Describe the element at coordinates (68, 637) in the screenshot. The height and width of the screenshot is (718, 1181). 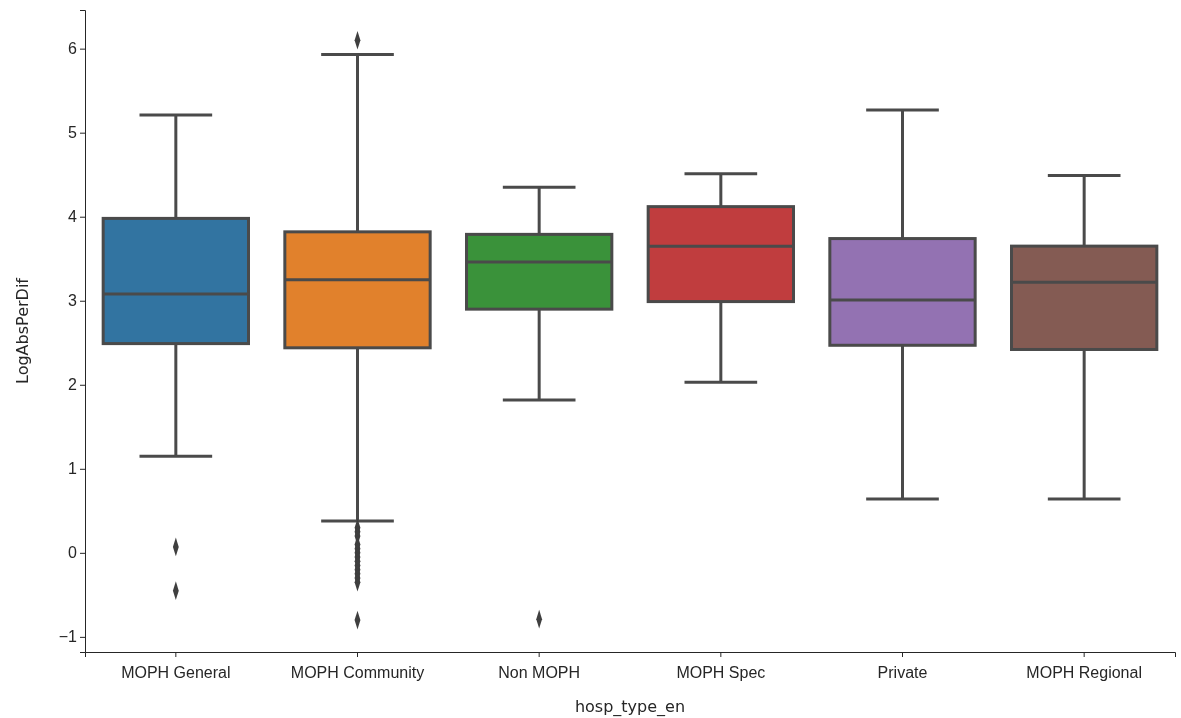
I see `y-tick-label: −1` at that location.